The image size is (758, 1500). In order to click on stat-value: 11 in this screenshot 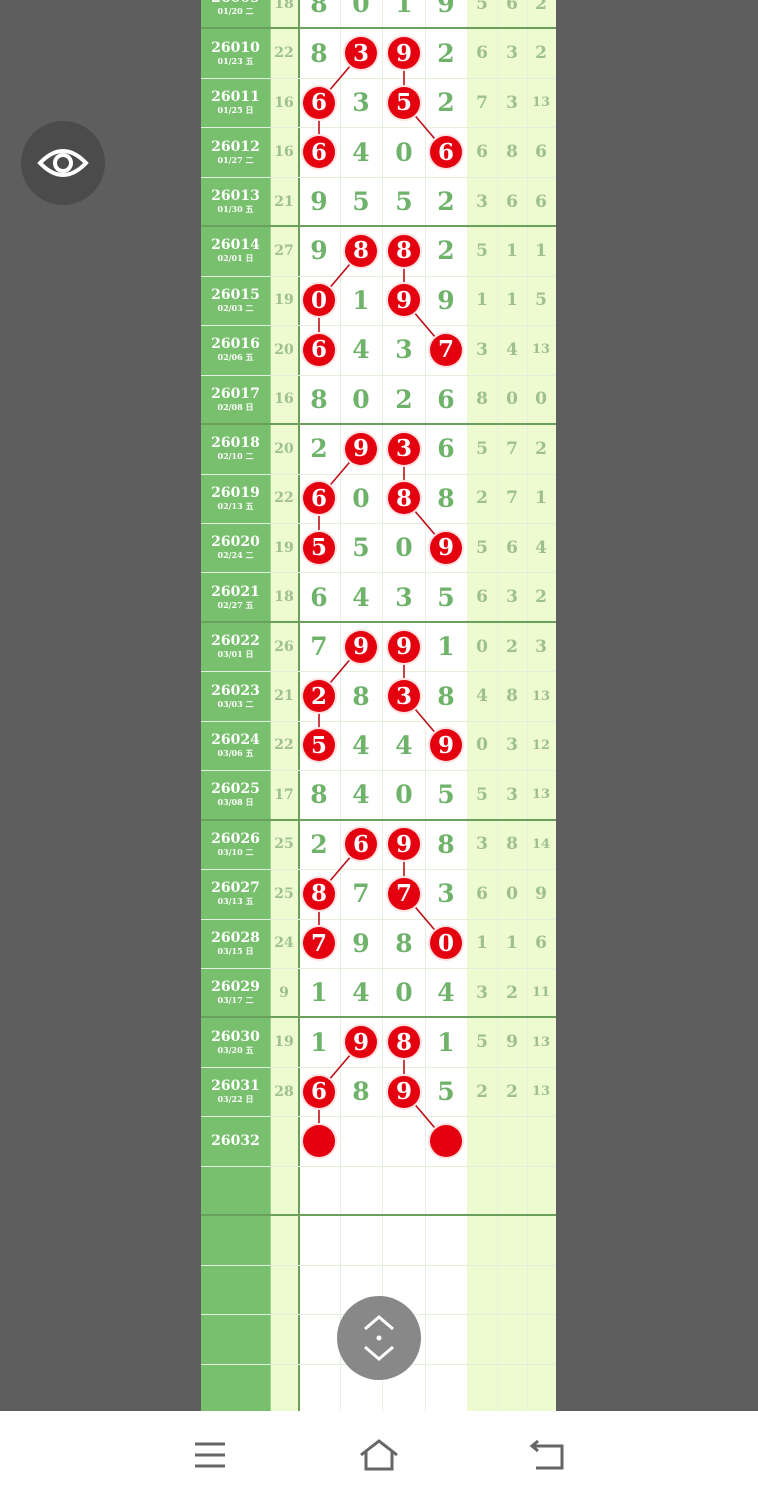, I will do `click(541, 993)`.